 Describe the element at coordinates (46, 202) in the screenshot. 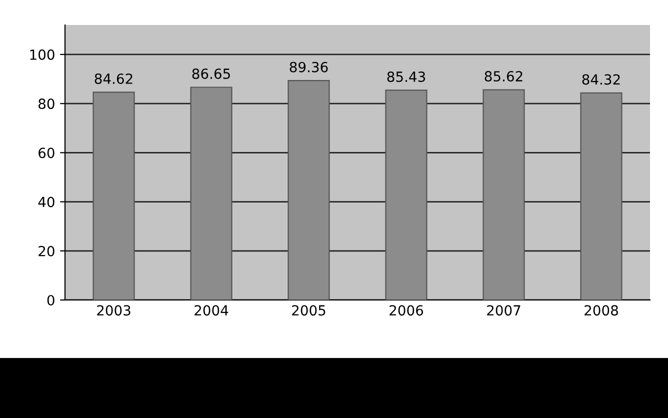

I see `y-tick-label: 40` at that location.